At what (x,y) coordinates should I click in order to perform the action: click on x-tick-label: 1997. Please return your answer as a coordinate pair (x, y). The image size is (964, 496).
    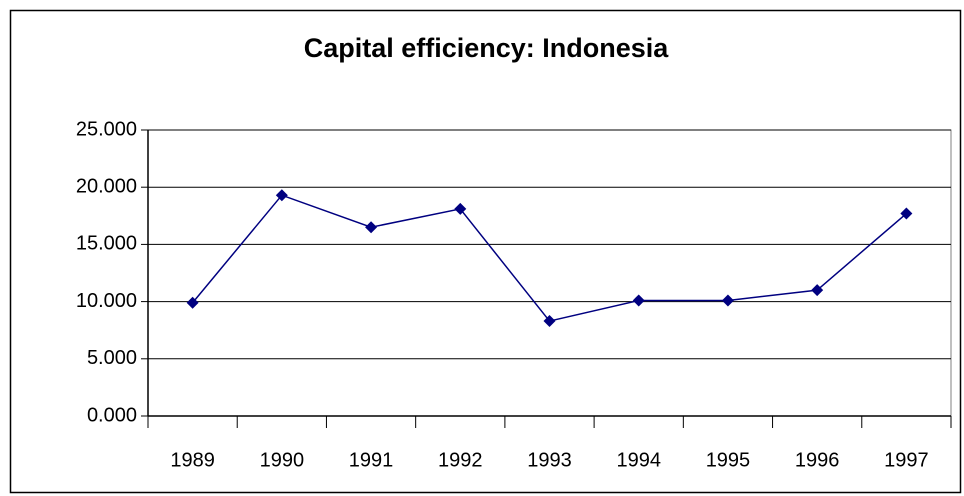
    Looking at the image, I should click on (906, 460).